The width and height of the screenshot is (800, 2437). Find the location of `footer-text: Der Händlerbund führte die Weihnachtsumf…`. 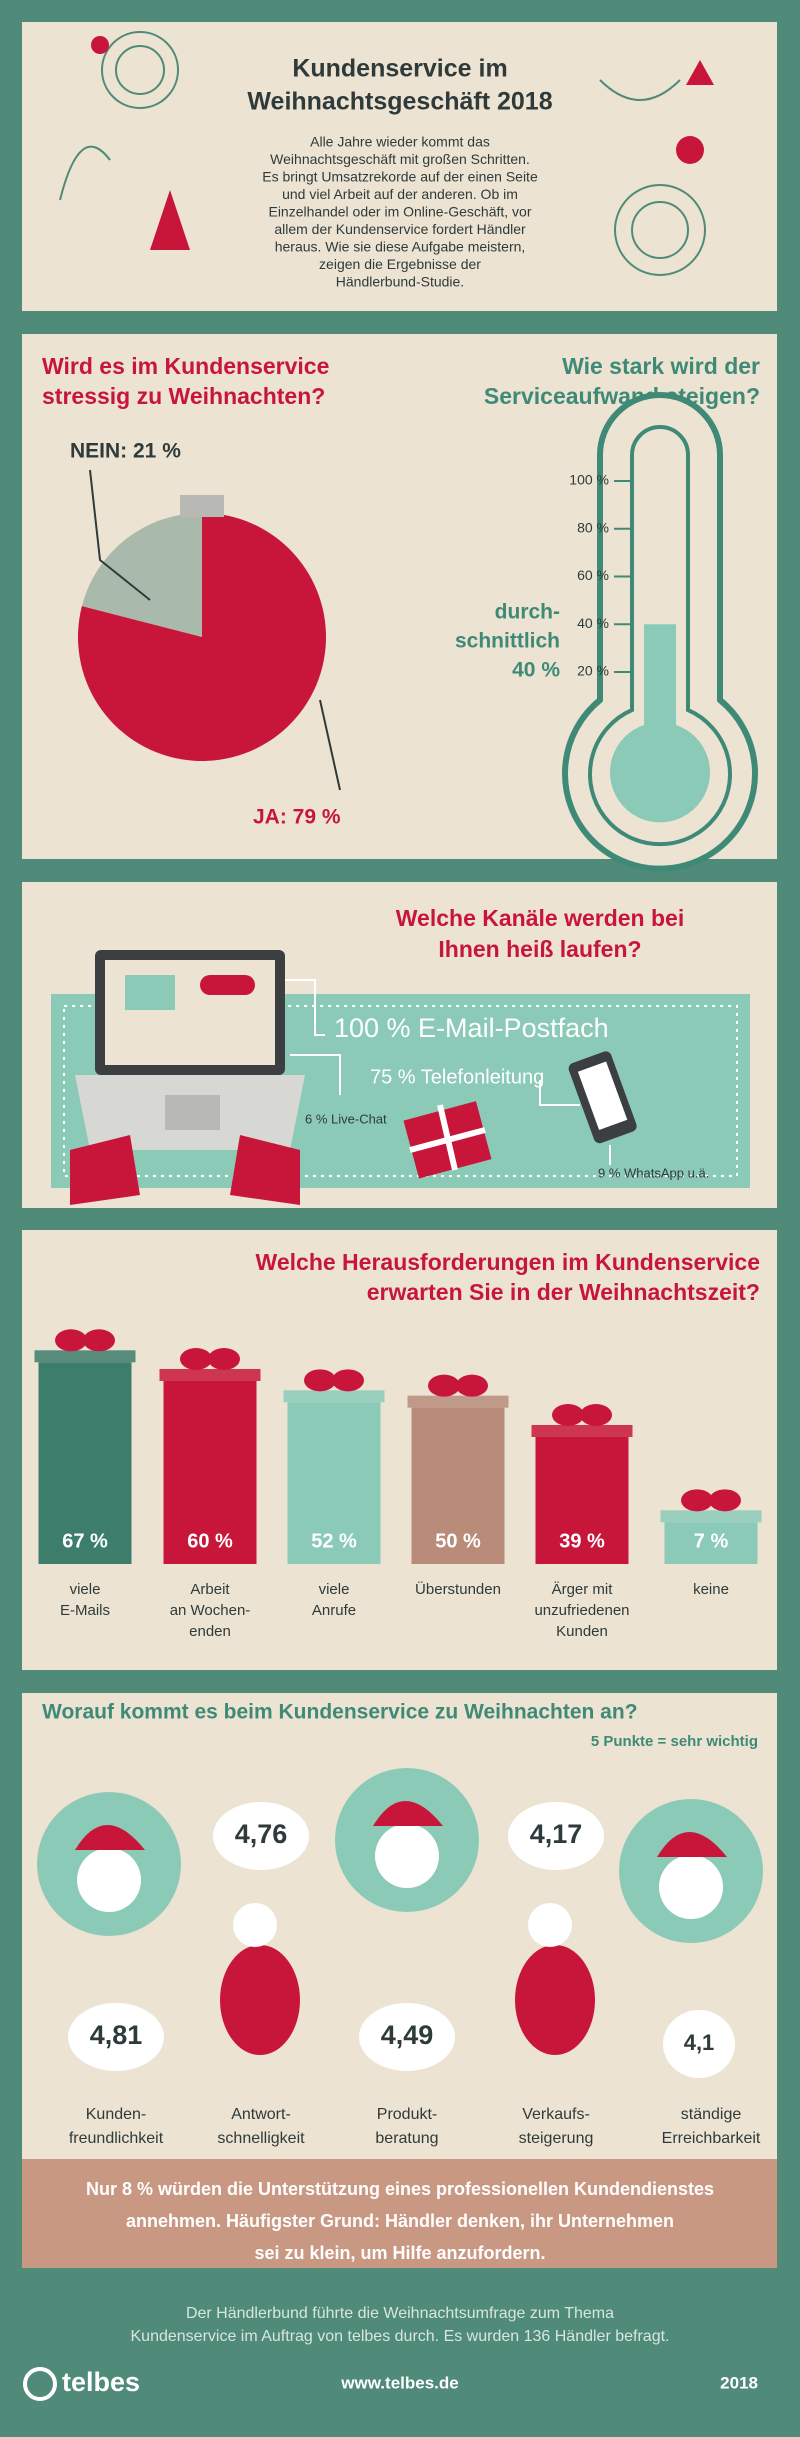

footer-text: Der Händlerbund führte die Weihnachtsumf… is located at coordinates (400, 2313).